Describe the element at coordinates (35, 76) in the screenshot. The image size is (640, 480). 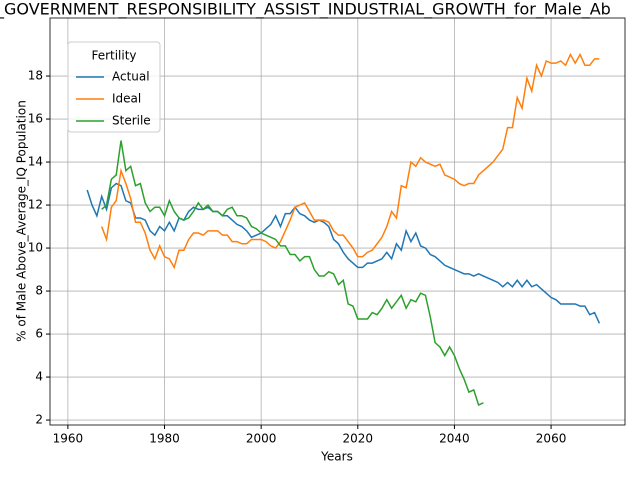
I see `y-tick-label: 18` at that location.